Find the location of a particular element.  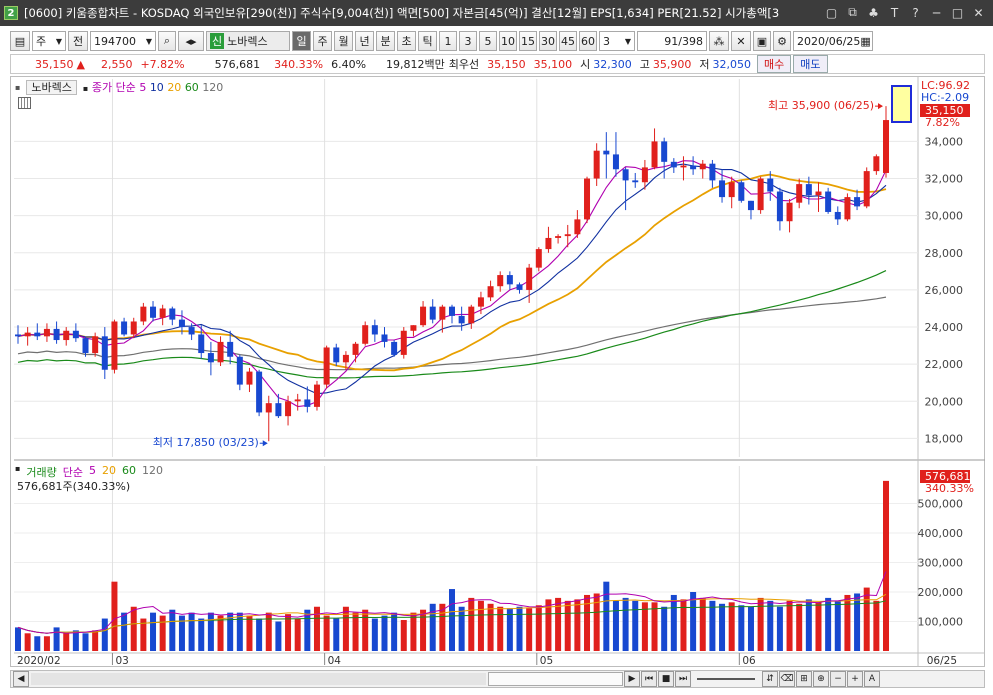

ma10-label: 10 is located at coordinates (156, 87).